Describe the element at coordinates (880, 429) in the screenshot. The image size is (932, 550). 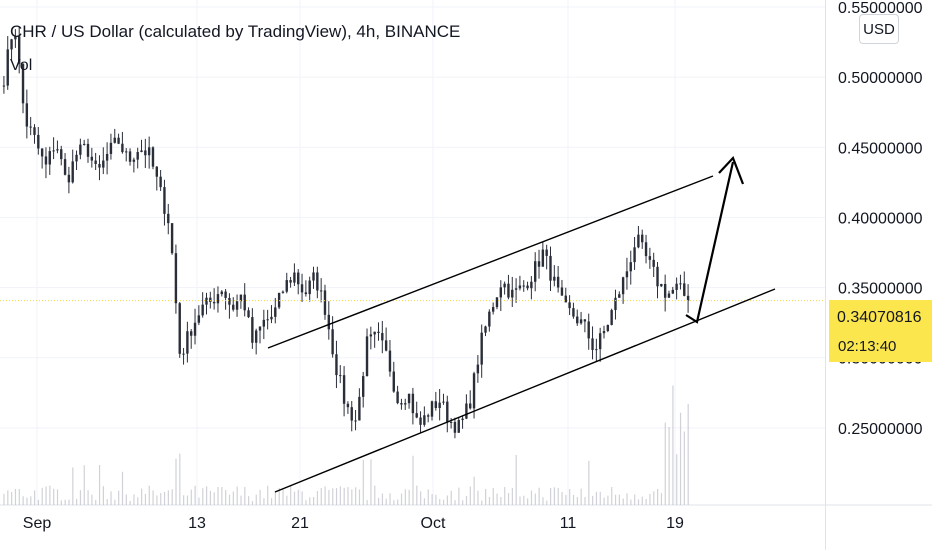
I see `price-axis-label: 0.25000000` at that location.